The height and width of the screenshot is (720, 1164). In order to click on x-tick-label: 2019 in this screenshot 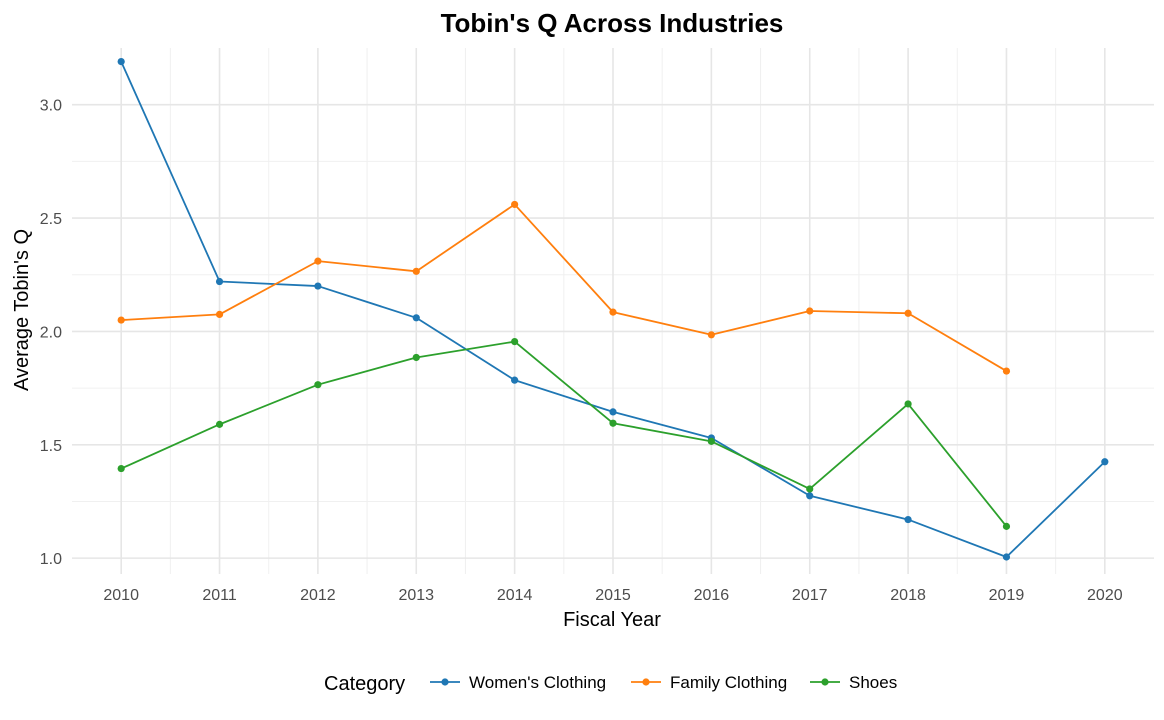, I will do `click(1007, 595)`.